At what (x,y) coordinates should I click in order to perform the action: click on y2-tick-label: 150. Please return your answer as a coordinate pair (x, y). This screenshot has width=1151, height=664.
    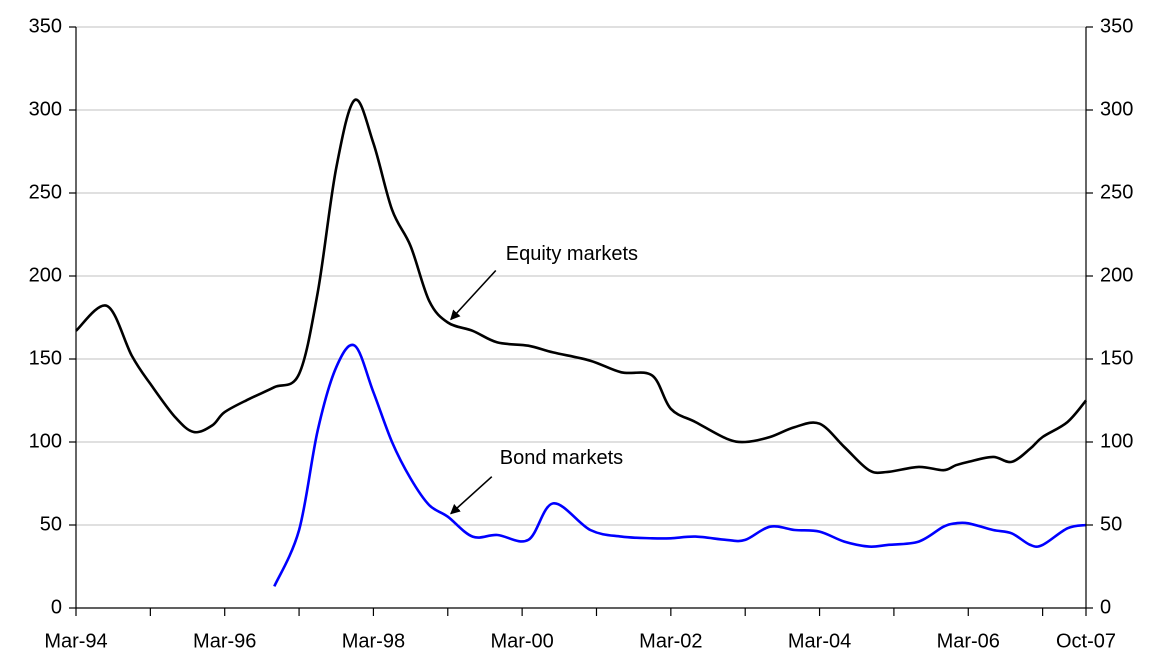
    Looking at the image, I should click on (1116, 358).